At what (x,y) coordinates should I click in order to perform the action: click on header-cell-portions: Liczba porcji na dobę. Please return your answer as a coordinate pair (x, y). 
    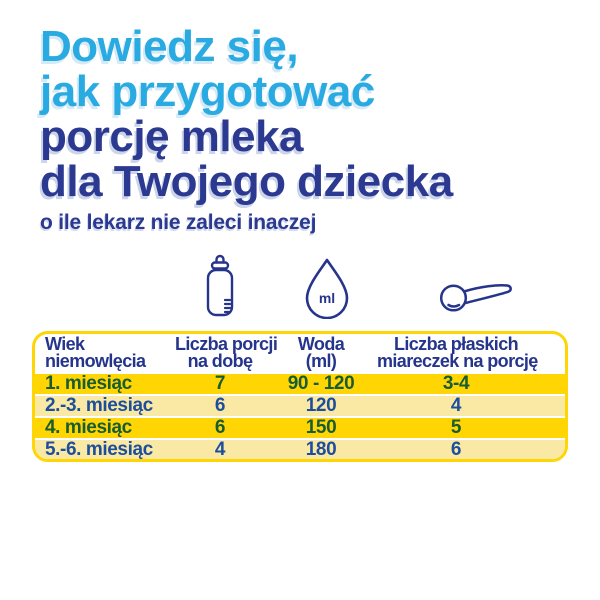
    Looking at the image, I should click on (226, 352).